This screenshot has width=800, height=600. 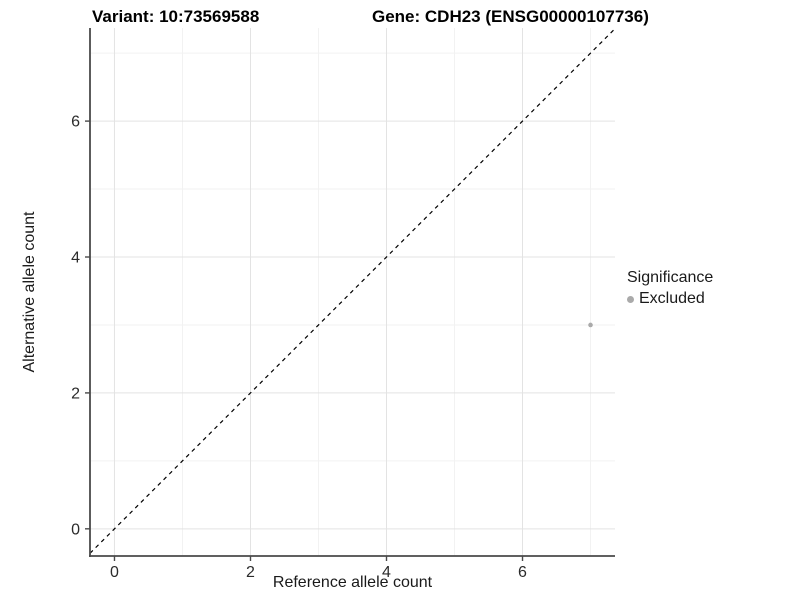 What do you see at coordinates (352, 582) in the screenshot?
I see `x-axis-title: Reference allele count` at bounding box center [352, 582].